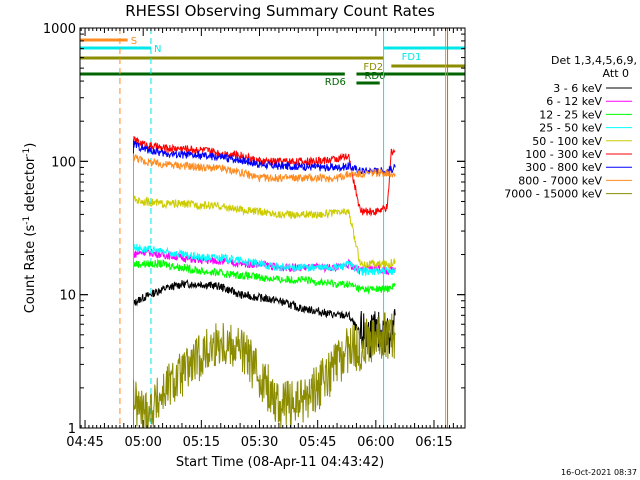  I want to click on legend-label-800-7000-kev: 800 - 7000 keV, so click(560, 180).